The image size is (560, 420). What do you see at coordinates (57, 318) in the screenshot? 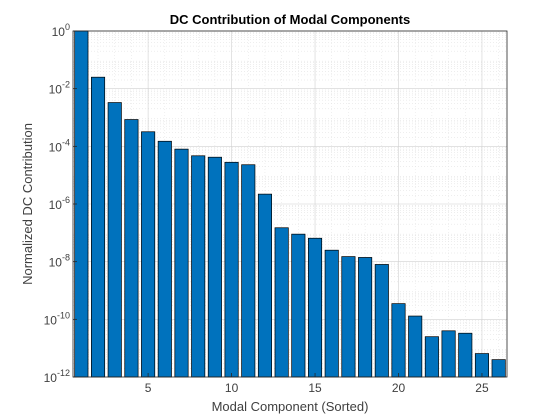
I see `y-tick-label: 10⁻¹⁰` at bounding box center [57, 318].